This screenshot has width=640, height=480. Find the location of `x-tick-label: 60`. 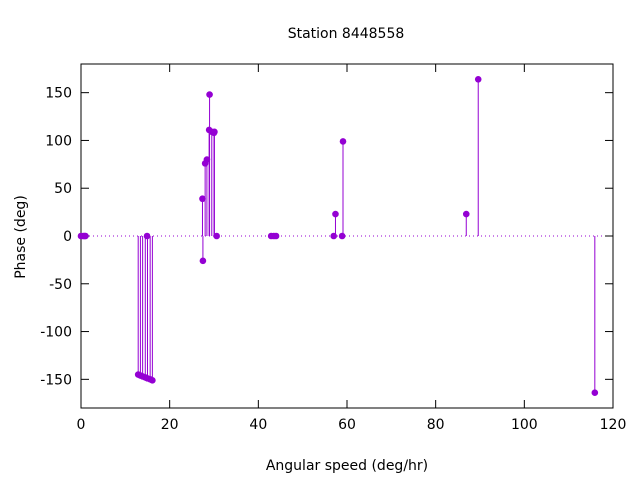

x-tick-label: 60 is located at coordinates (347, 425).